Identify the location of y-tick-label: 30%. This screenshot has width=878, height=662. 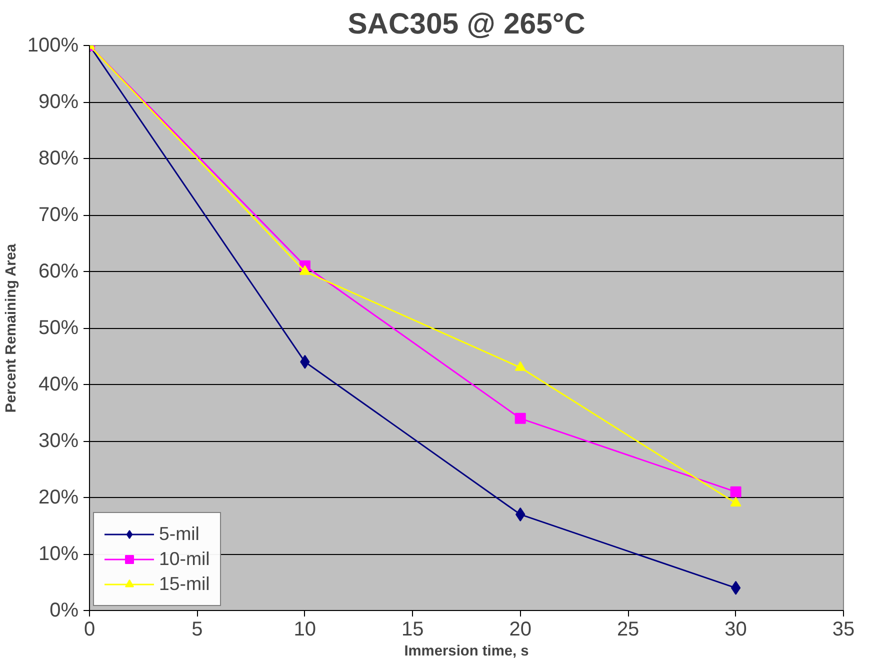
(58, 441).